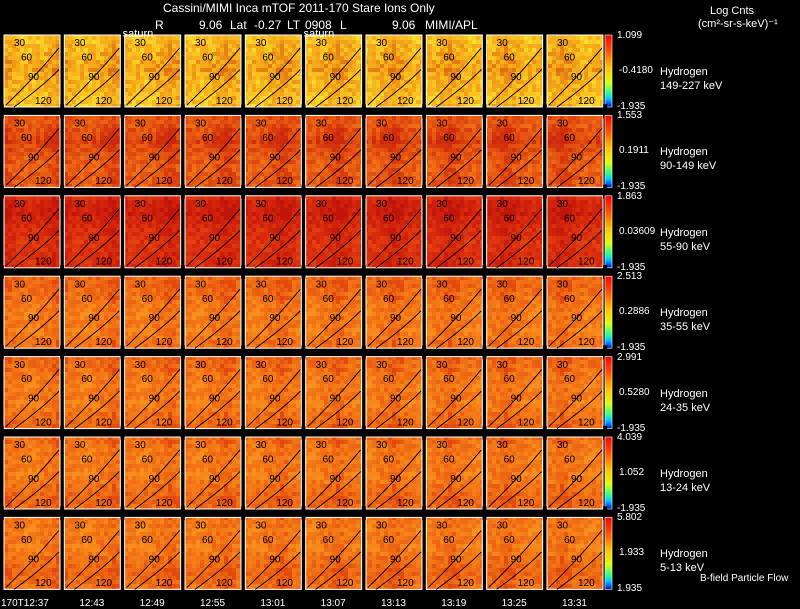 The height and width of the screenshot is (609, 800). What do you see at coordinates (318, 25) in the screenshot?
I see `lt-value: 0908` at bounding box center [318, 25].